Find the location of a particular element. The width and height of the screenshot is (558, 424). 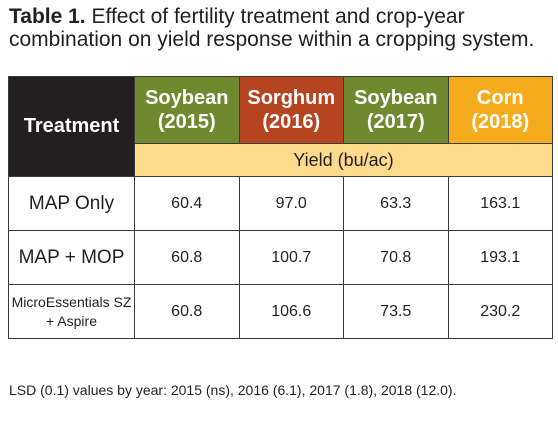

col-header-3-year: (2017) is located at coordinates (395, 122).